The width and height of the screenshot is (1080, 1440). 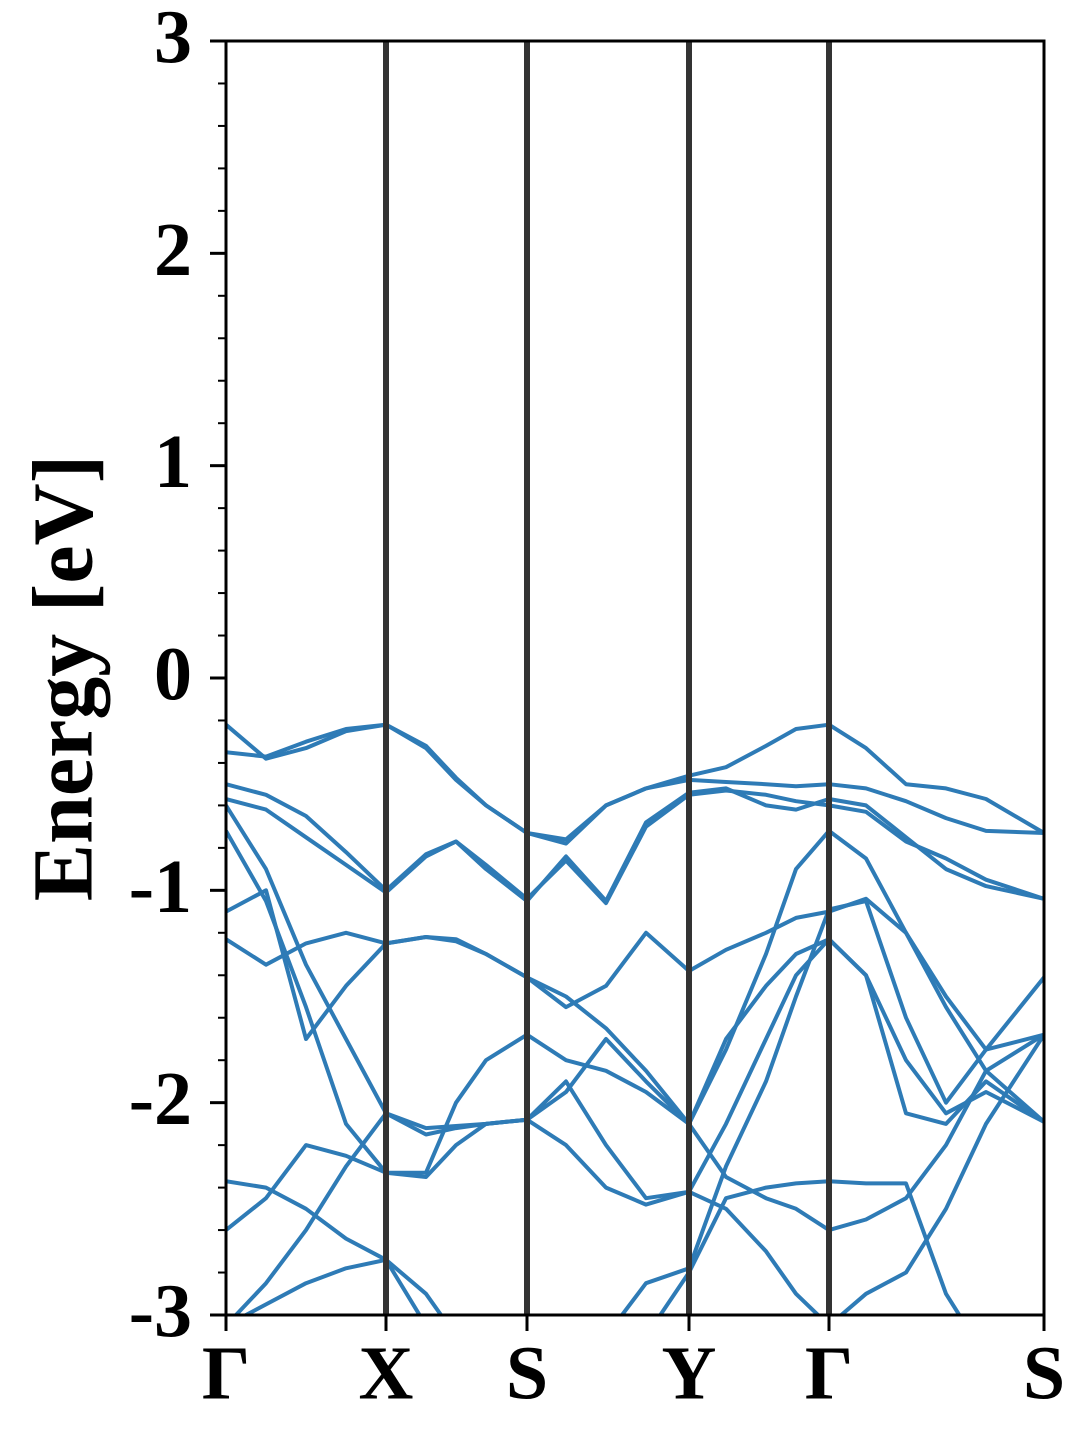 What do you see at coordinates (386, 1373) in the screenshot?
I see `x-tick-label: X` at bounding box center [386, 1373].